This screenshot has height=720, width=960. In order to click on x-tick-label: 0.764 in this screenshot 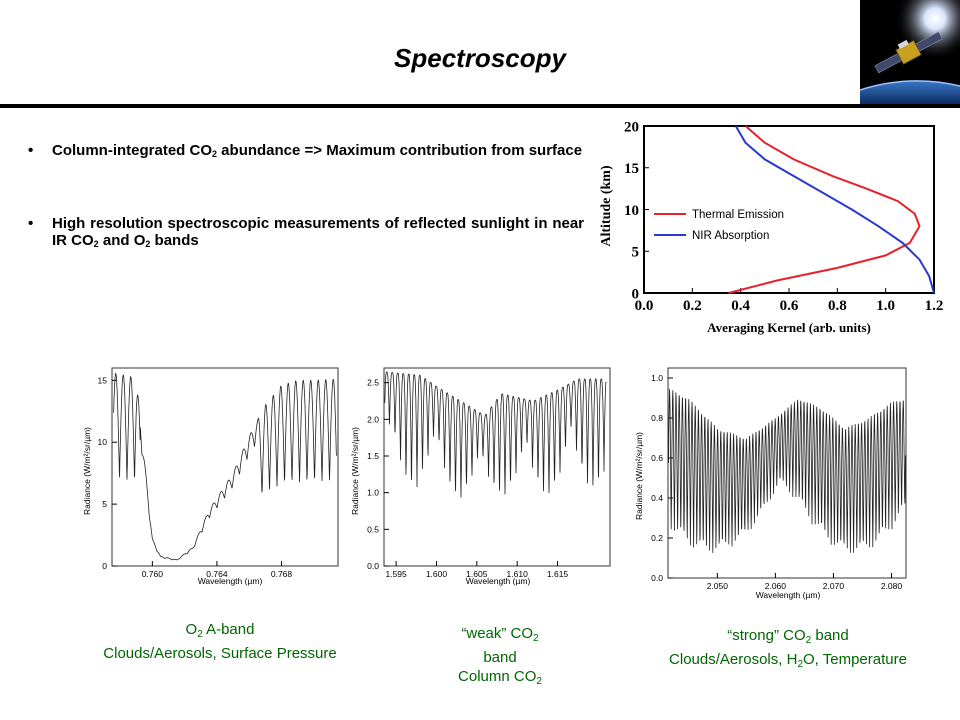, I will do `click(217, 574)`.